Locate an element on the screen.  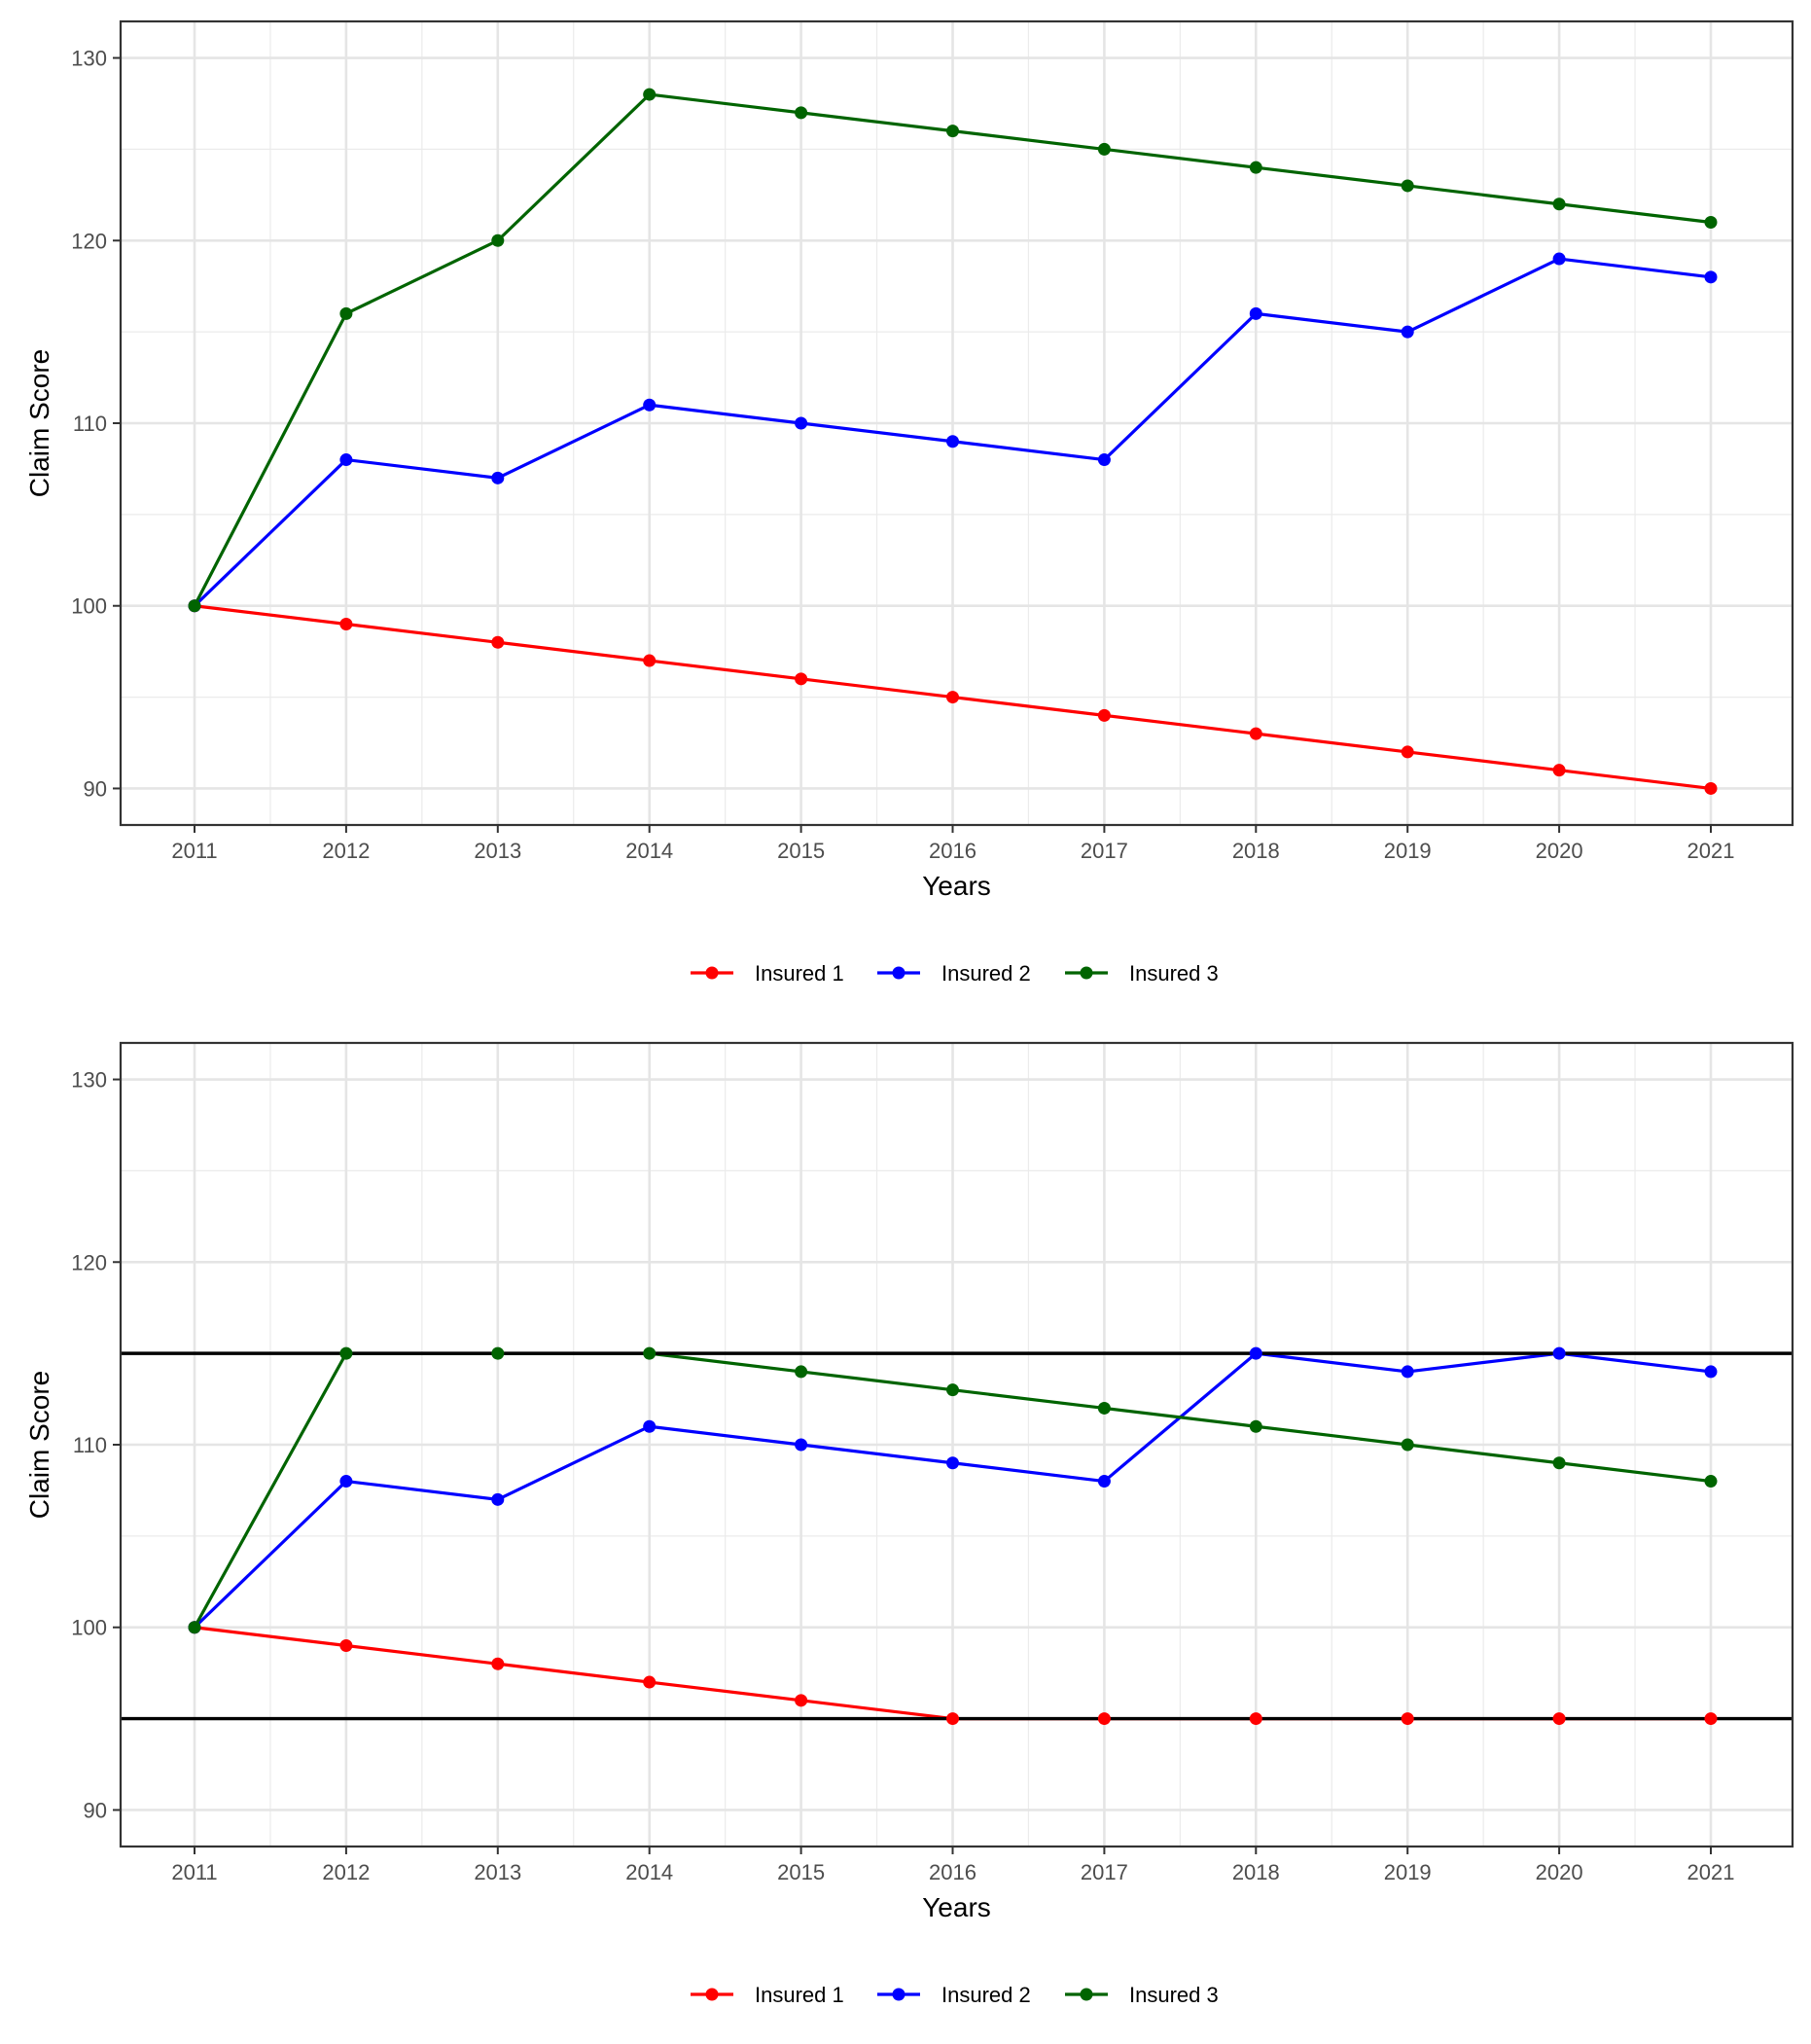
y-axis-title: Claim Score is located at coordinates (39, 423).